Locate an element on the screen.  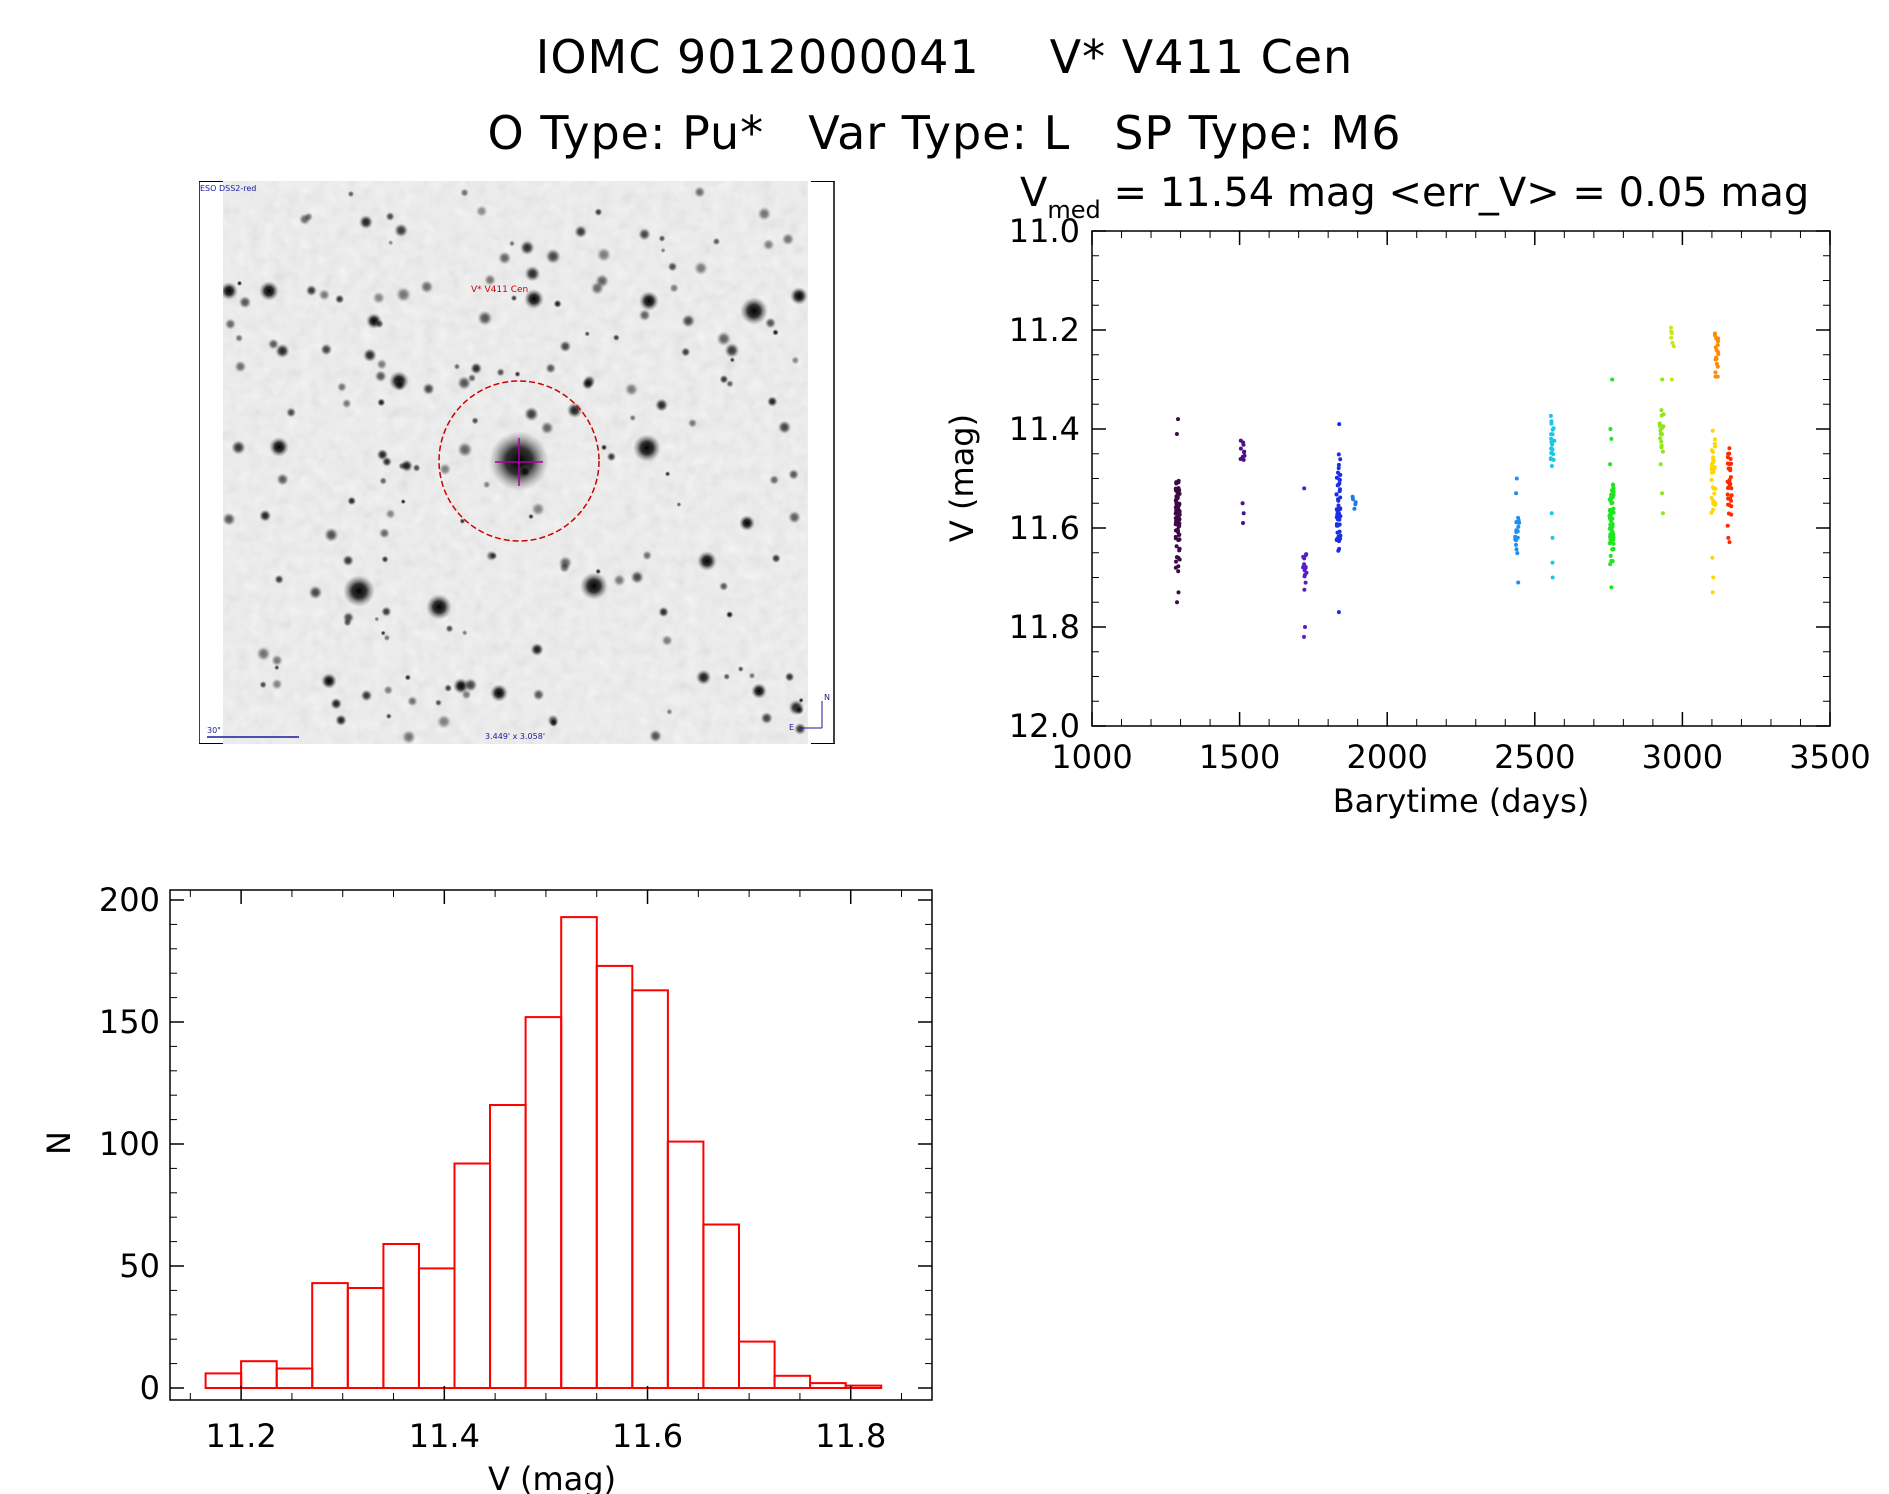
y-tick-label: 11.2 is located at coordinates (1044, 330).